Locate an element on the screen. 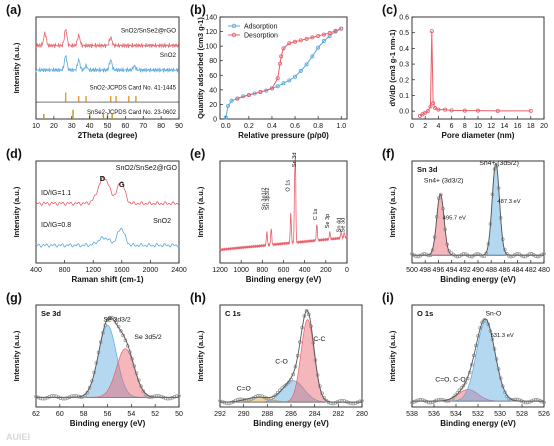 The width and height of the screenshot is (554, 446). x-tick-label: 488 is located at coordinates (491, 270).